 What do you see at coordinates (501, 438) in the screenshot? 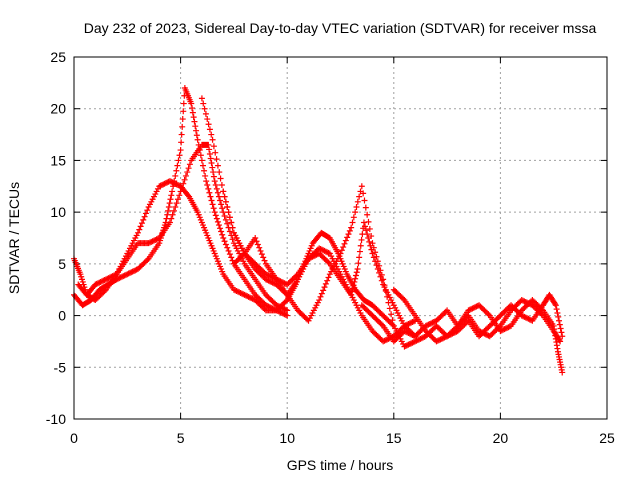
I see `x-tick-label: 20` at bounding box center [501, 438].